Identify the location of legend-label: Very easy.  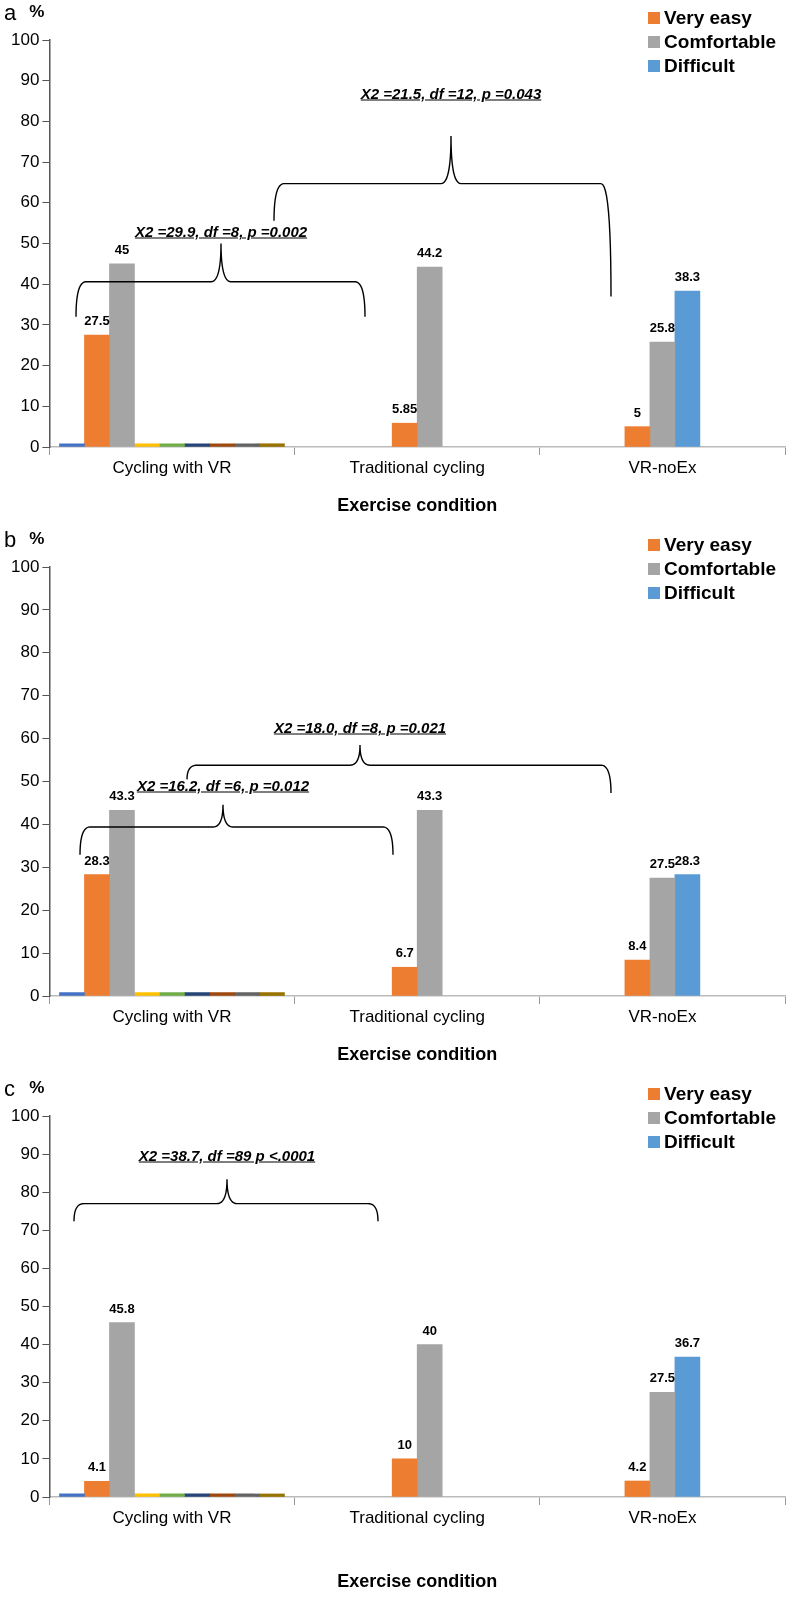
(708, 545).